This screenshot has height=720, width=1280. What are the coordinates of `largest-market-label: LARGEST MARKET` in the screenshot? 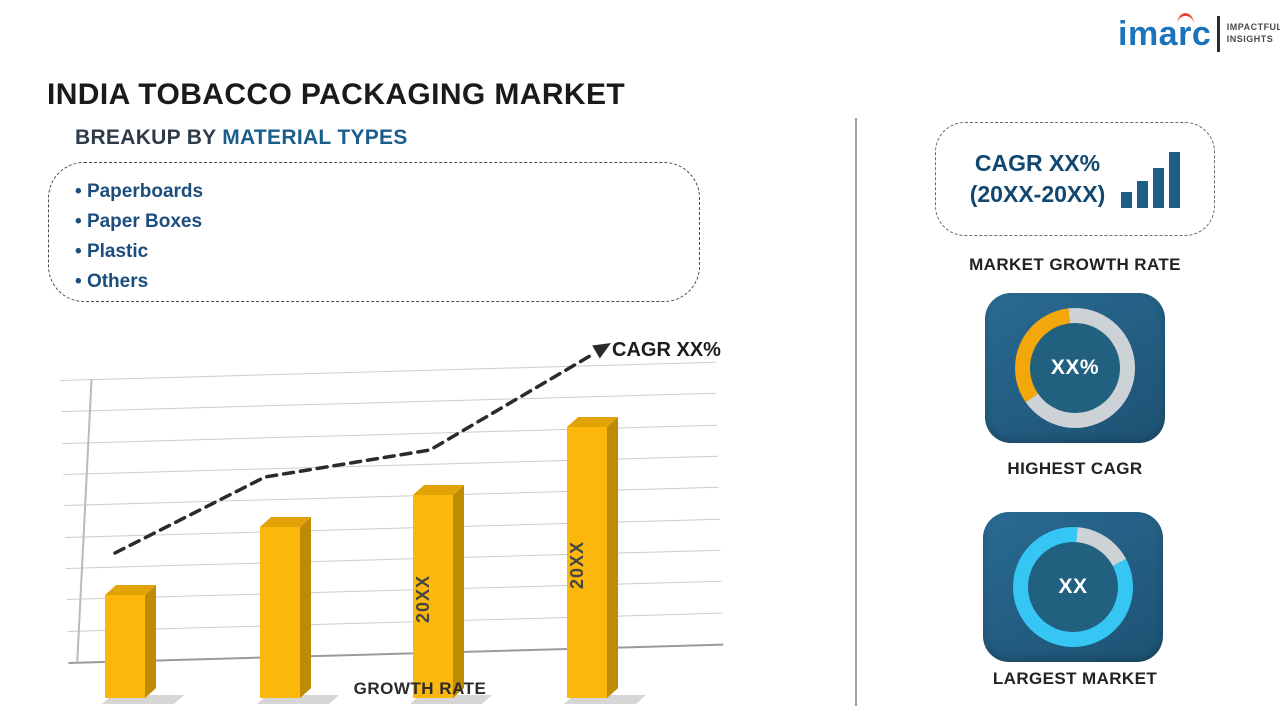 It's located at (1075, 678).